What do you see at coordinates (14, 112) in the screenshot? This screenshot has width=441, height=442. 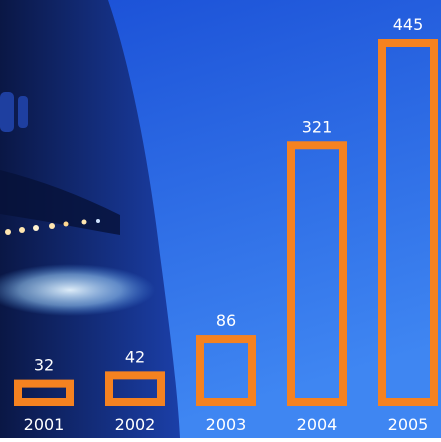 I see `cockpit-windows` at bounding box center [14, 112].